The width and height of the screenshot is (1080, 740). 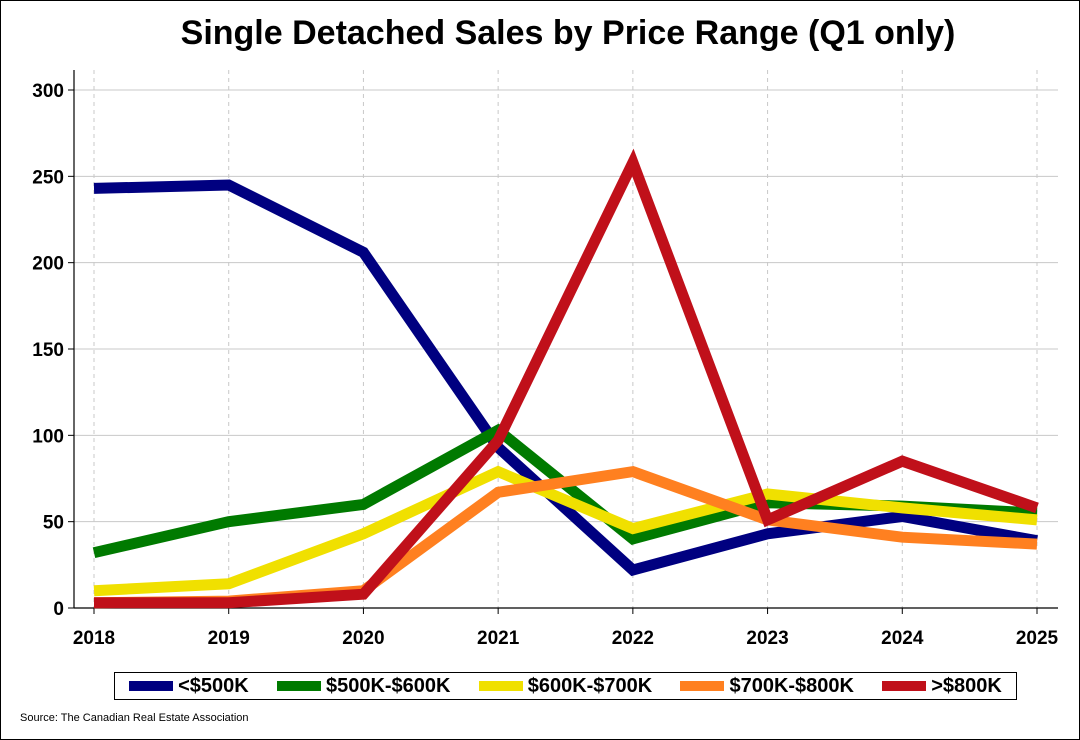 I want to click on legend-item: $500K-$600K, so click(x=363, y=686).